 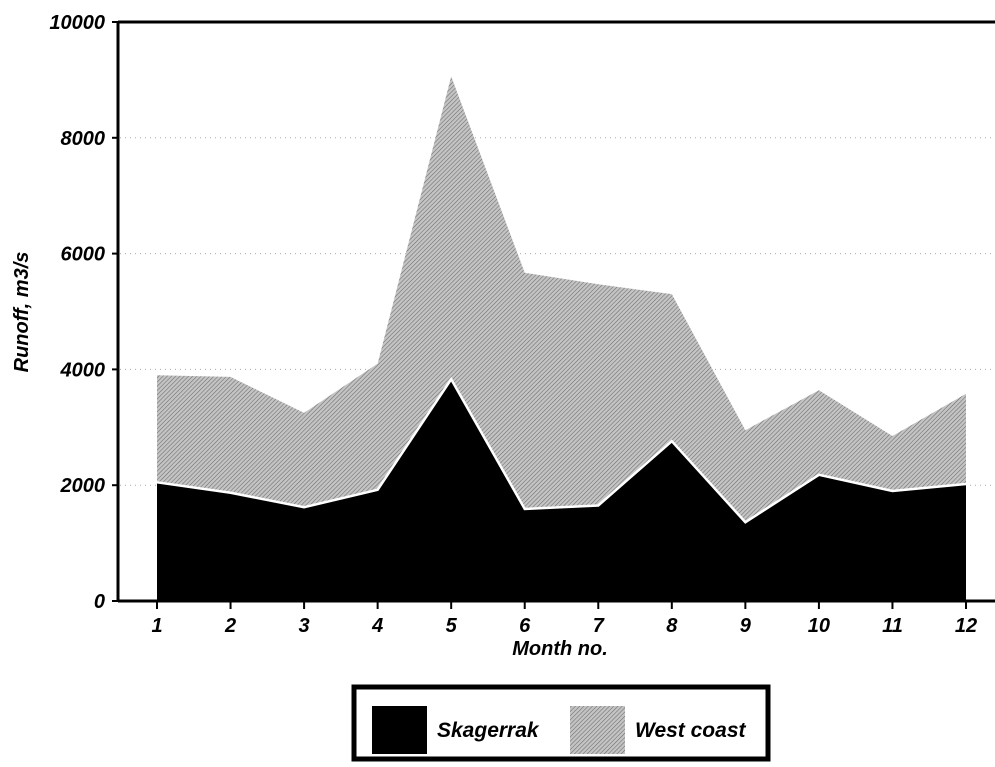 I want to click on y-tick-label: 8000, so click(x=83, y=139).